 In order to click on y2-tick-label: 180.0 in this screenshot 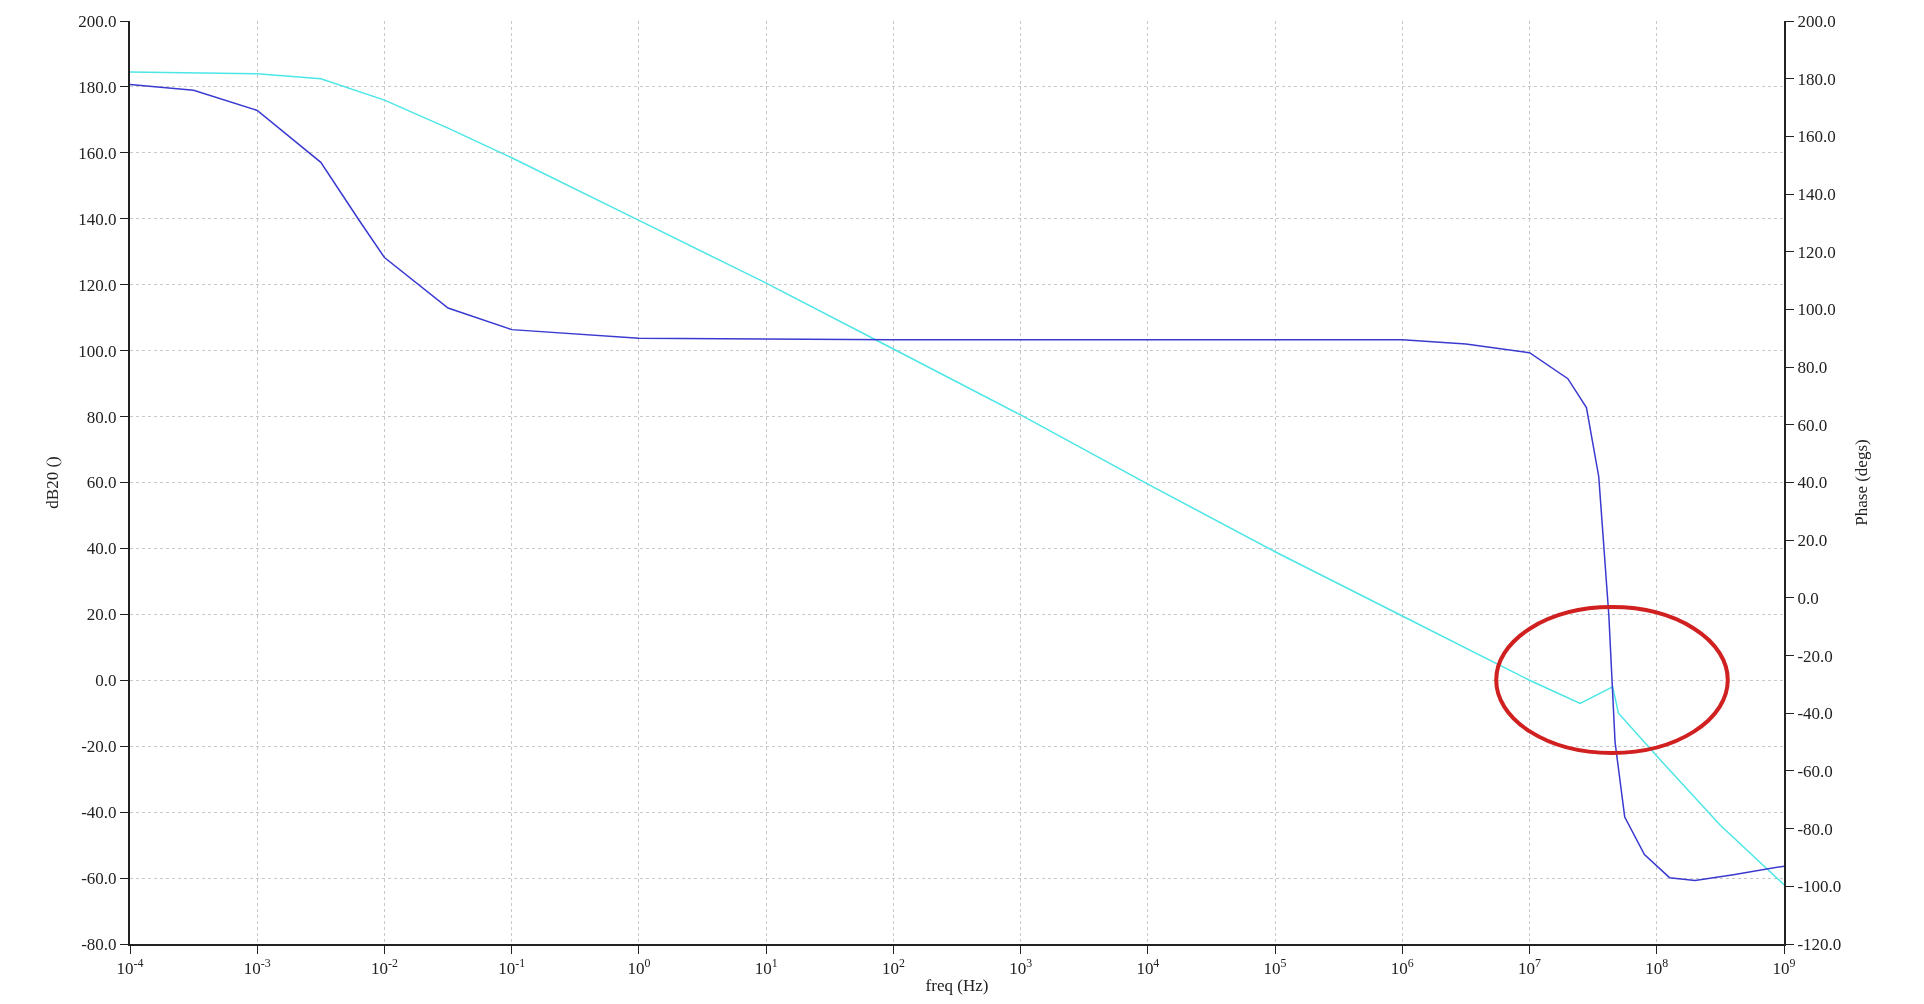, I will do `click(1816, 79)`.